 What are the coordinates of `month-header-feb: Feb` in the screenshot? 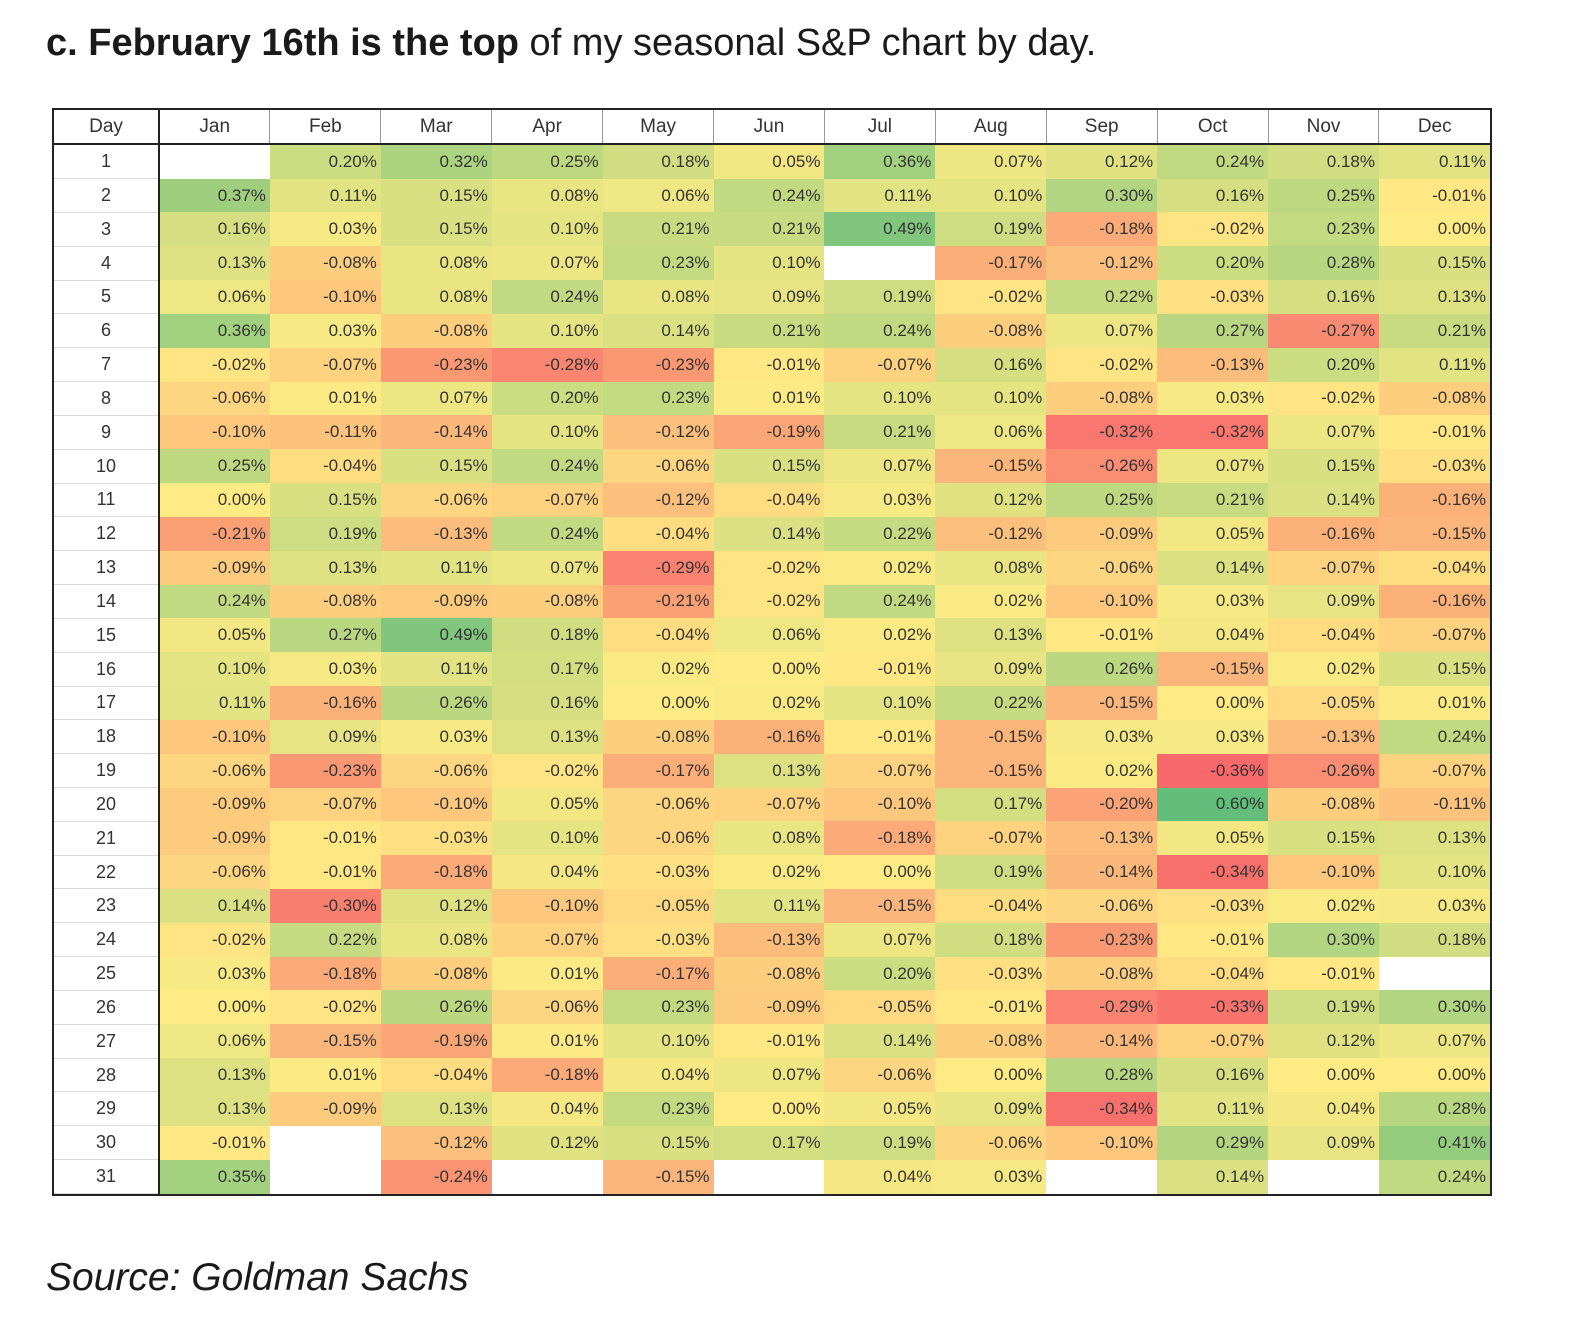 It's located at (325, 127).